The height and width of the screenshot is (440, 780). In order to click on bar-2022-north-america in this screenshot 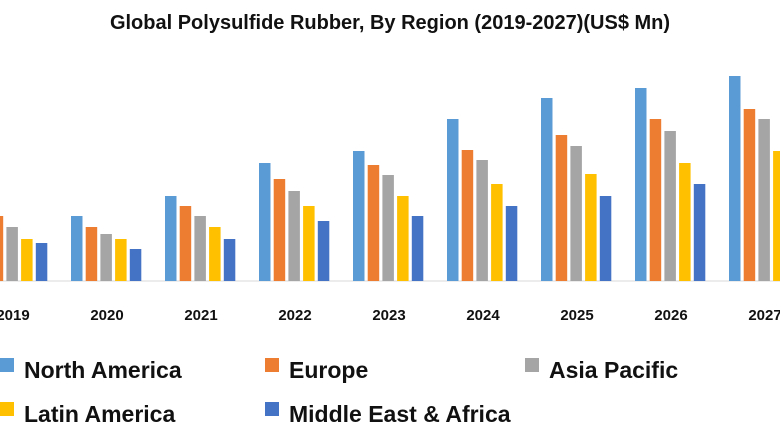, I will do `click(265, 222)`.